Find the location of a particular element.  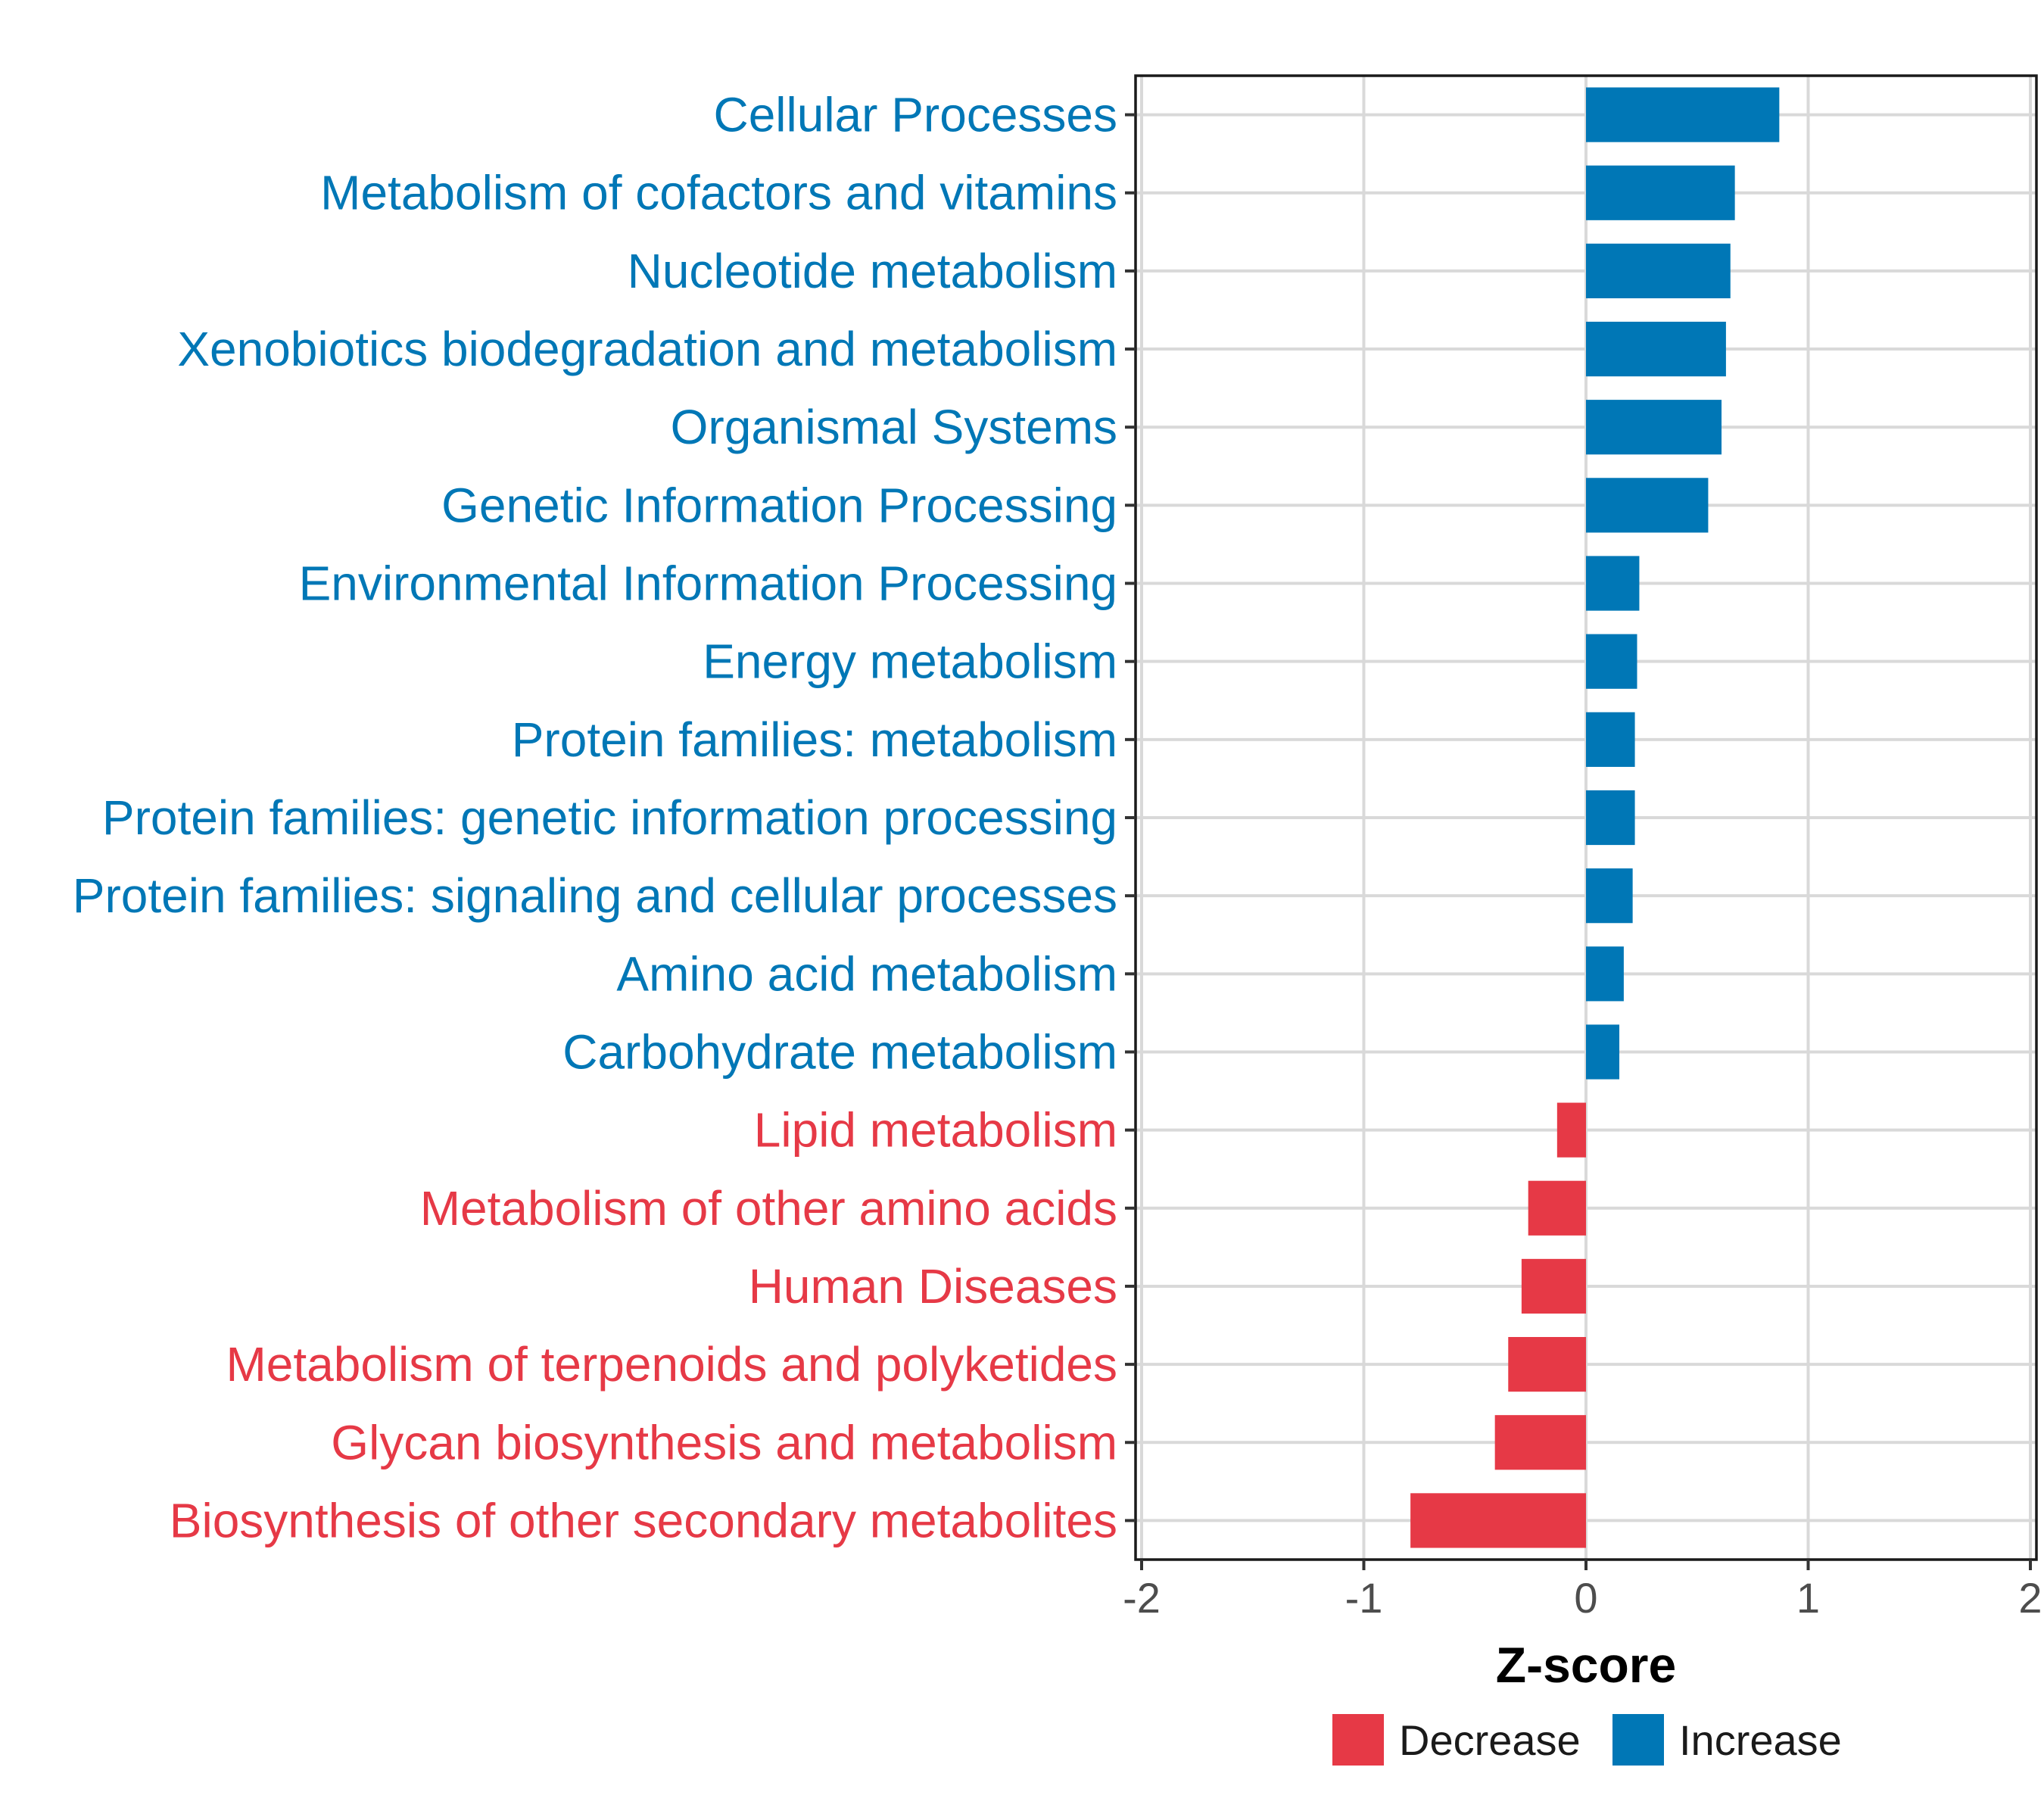

category-label: Protein families: metabolism is located at coordinates (814, 739).